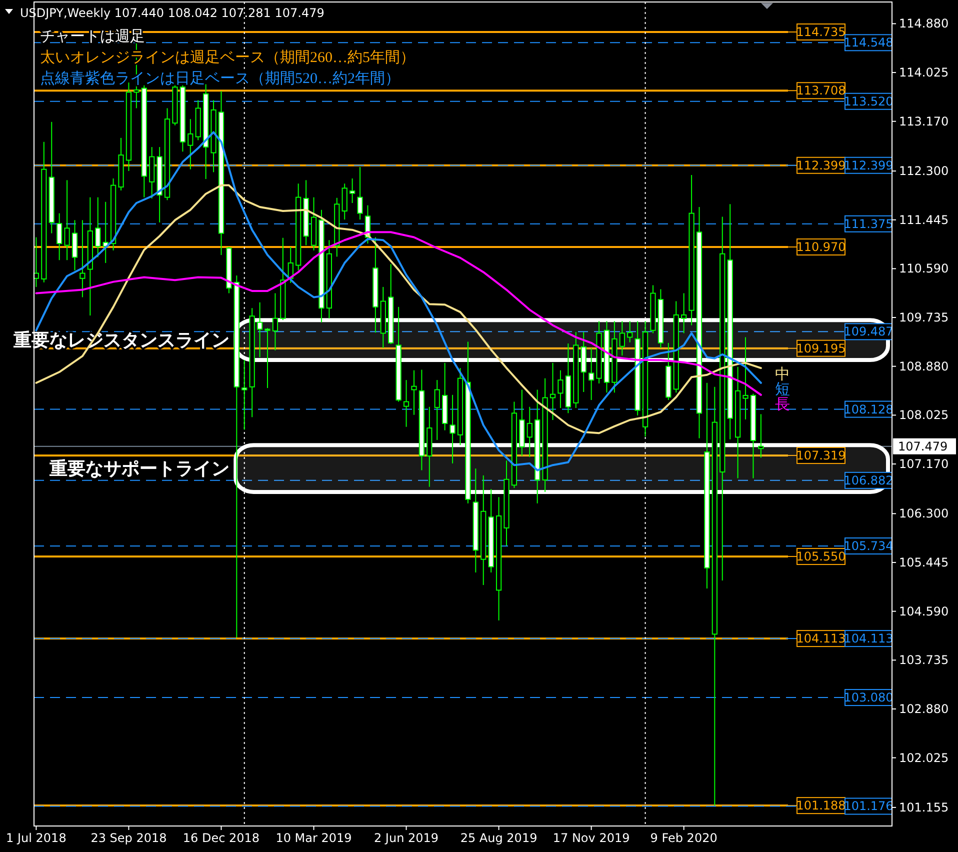 The image size is (958, 852). Describe the element at coordinates (782, 375) in the screenshot. I see `series-label: 中` at that location.